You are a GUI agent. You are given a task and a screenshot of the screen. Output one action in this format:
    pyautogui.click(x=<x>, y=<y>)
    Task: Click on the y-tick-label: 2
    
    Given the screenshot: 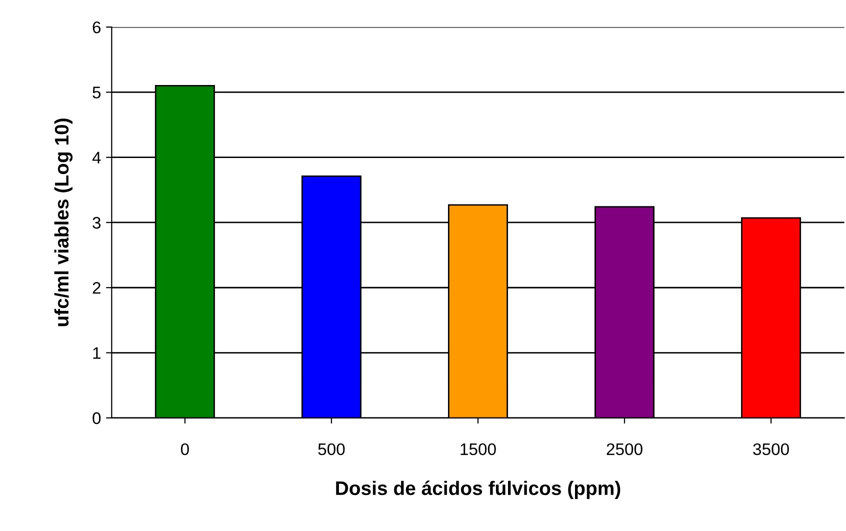 What is the action you would take?
    pyautogui.click(x=96, y=288)
    